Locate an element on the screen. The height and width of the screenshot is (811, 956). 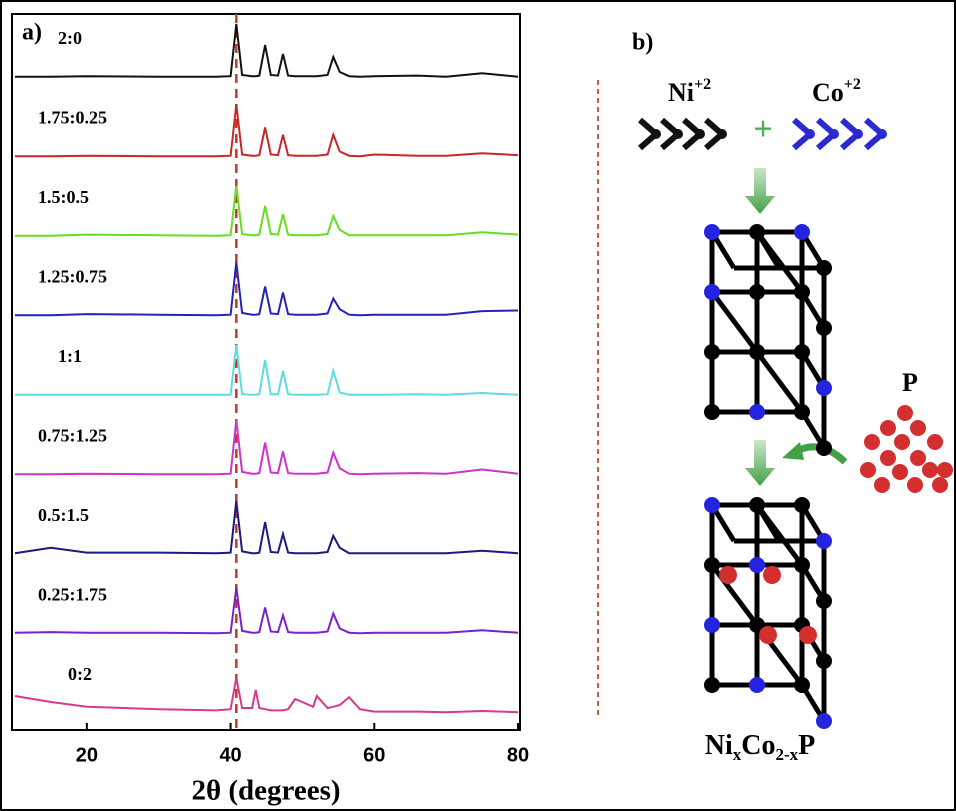
product-sub-2x: 2-x is located at coordinates (786, 754).